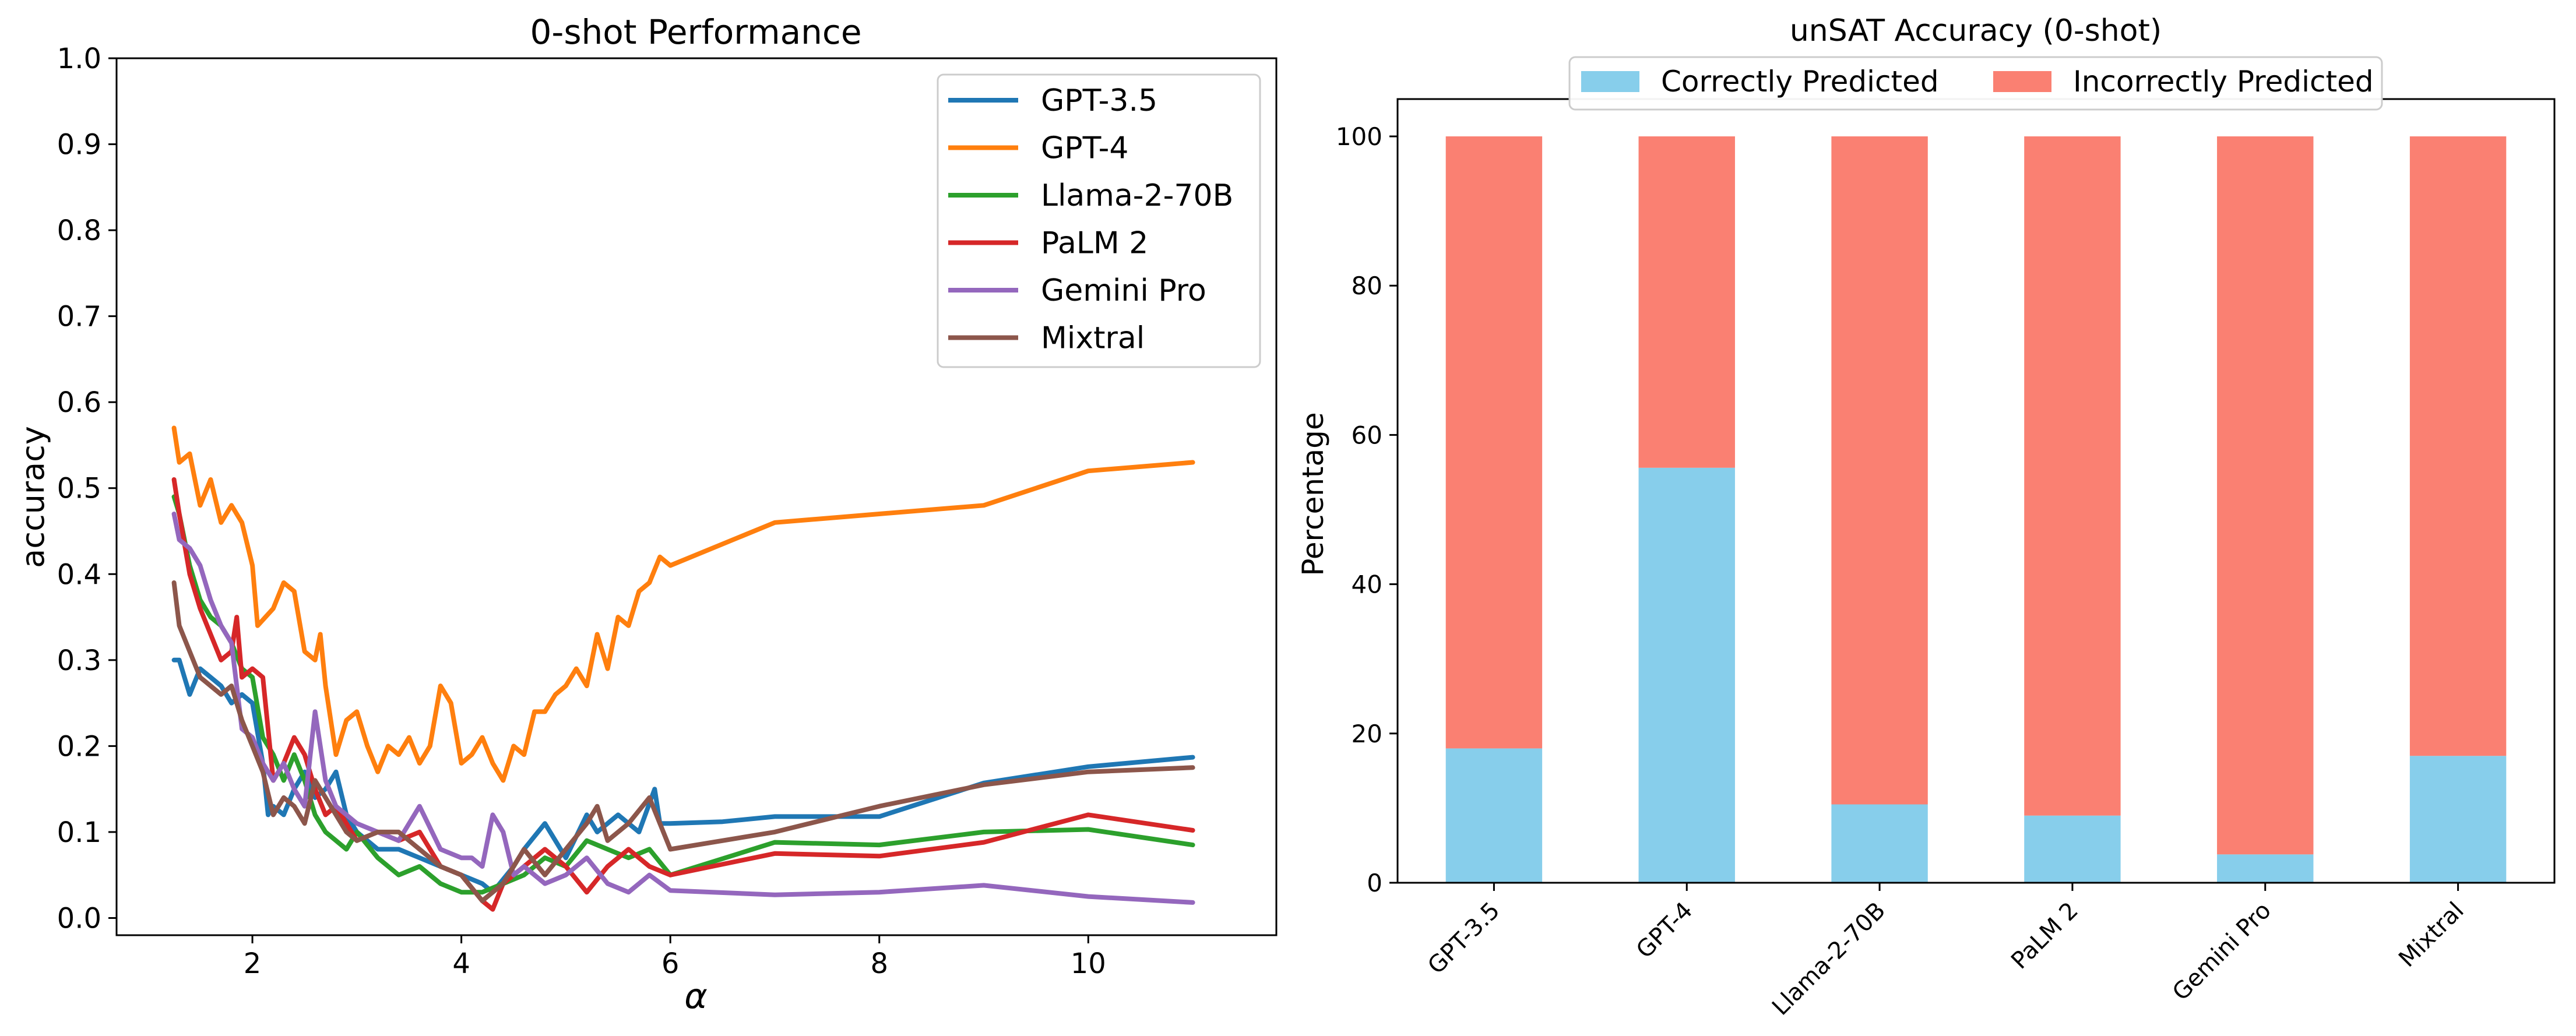  Describe the element at coordinates (1367, 435) in the screenshot. I see `y-tick-label: 60` at that location.